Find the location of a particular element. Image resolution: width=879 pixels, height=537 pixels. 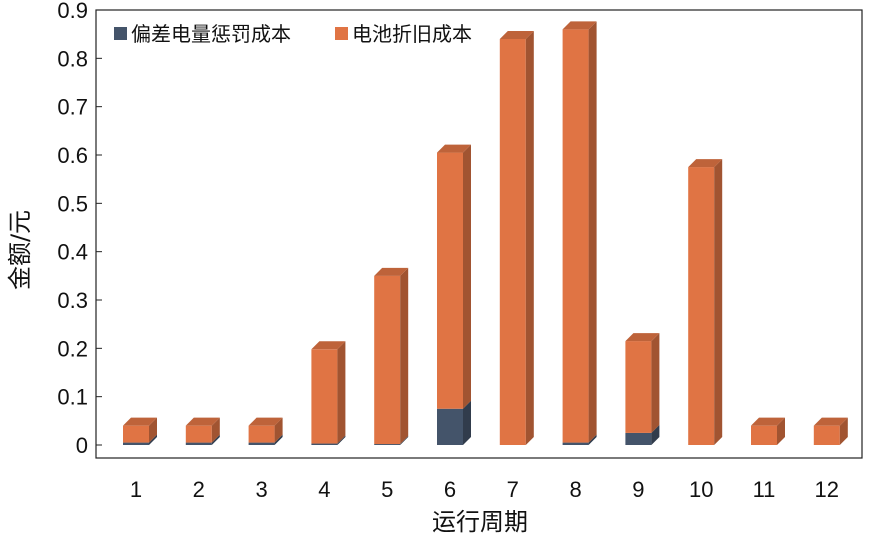

x-tick-label: 5 is located at coordinates (387, 489).